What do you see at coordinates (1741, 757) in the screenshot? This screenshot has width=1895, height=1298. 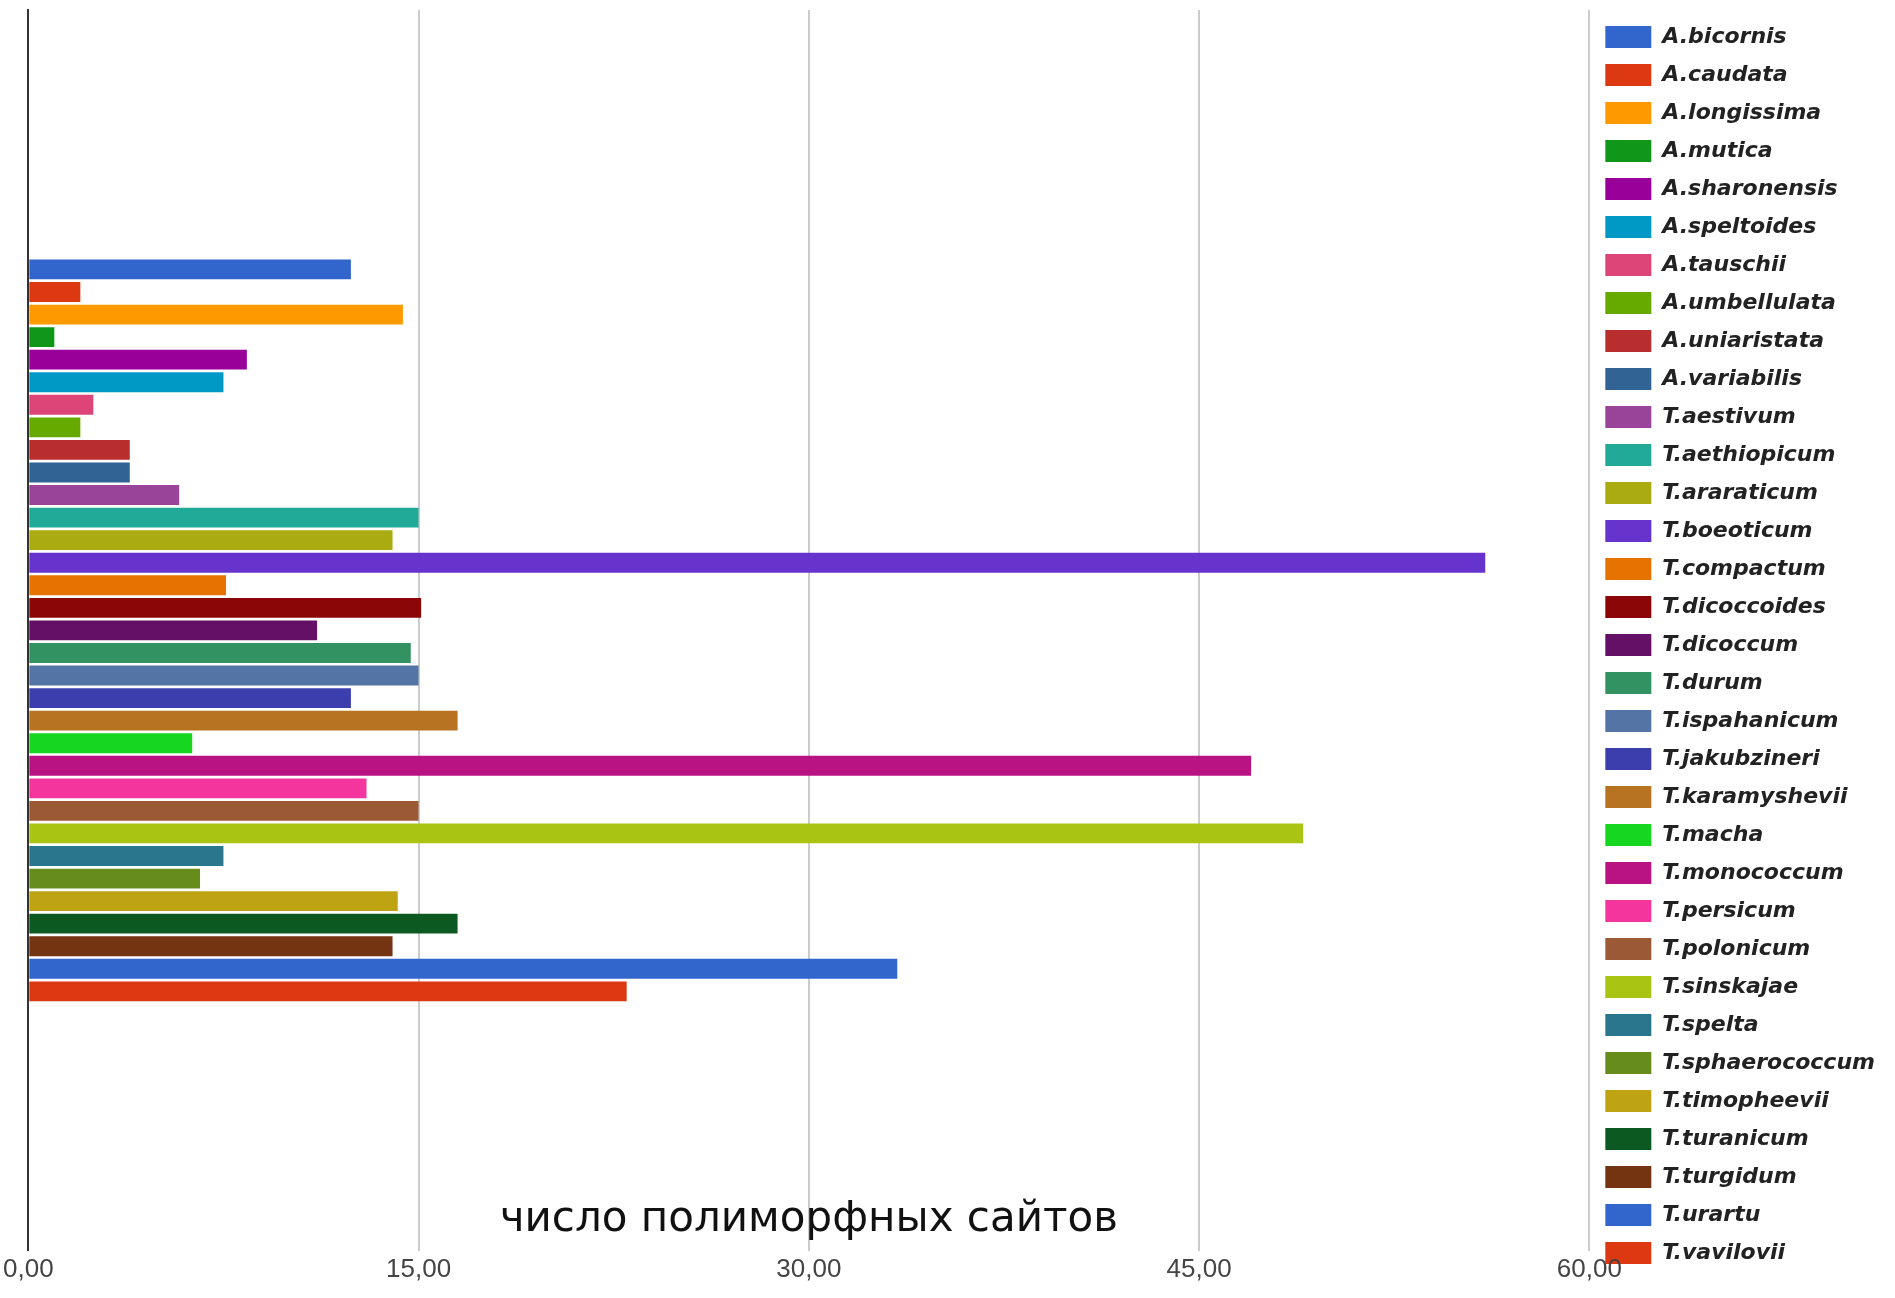 I see `legend-label: T.jakubzineri` at bounding box center [1741, 757].